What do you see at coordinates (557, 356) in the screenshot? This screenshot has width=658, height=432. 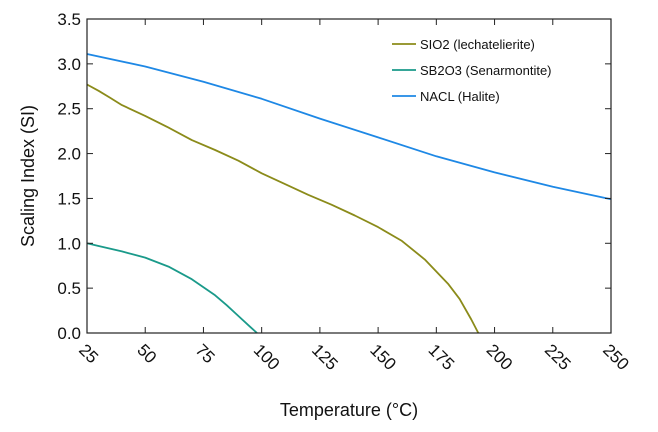 I see `x-tick-label: 225` at bounding box center [557, 356].